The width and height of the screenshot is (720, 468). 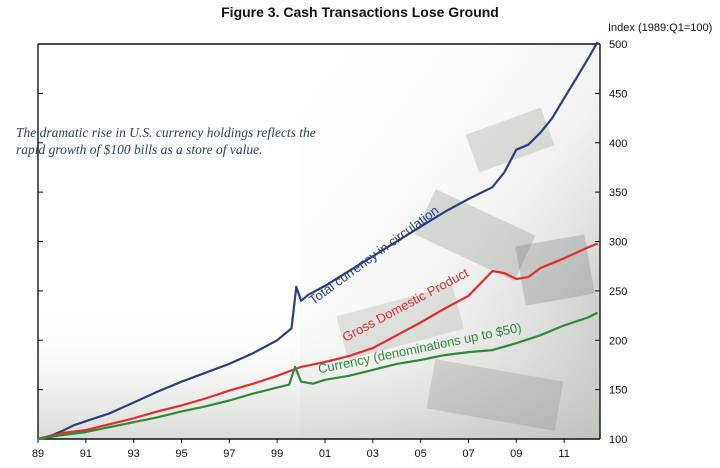 I want to click on y-tick-label: 100, so click(x=618, y=440).